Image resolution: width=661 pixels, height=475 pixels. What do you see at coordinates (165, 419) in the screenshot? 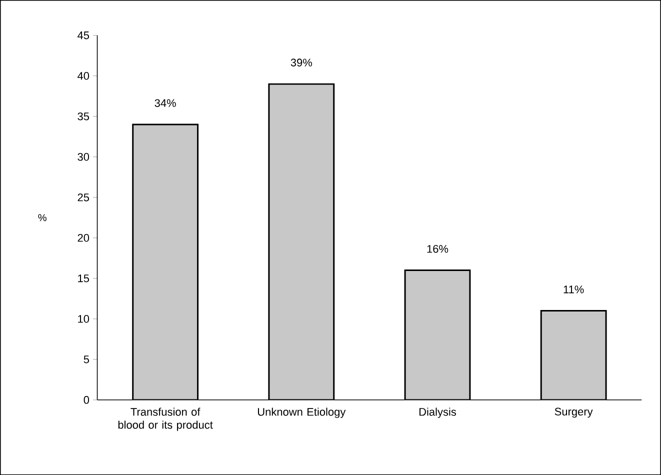
I see `x-tick-label: Transfusion of blood or its product` at bounding box center [165, 419].